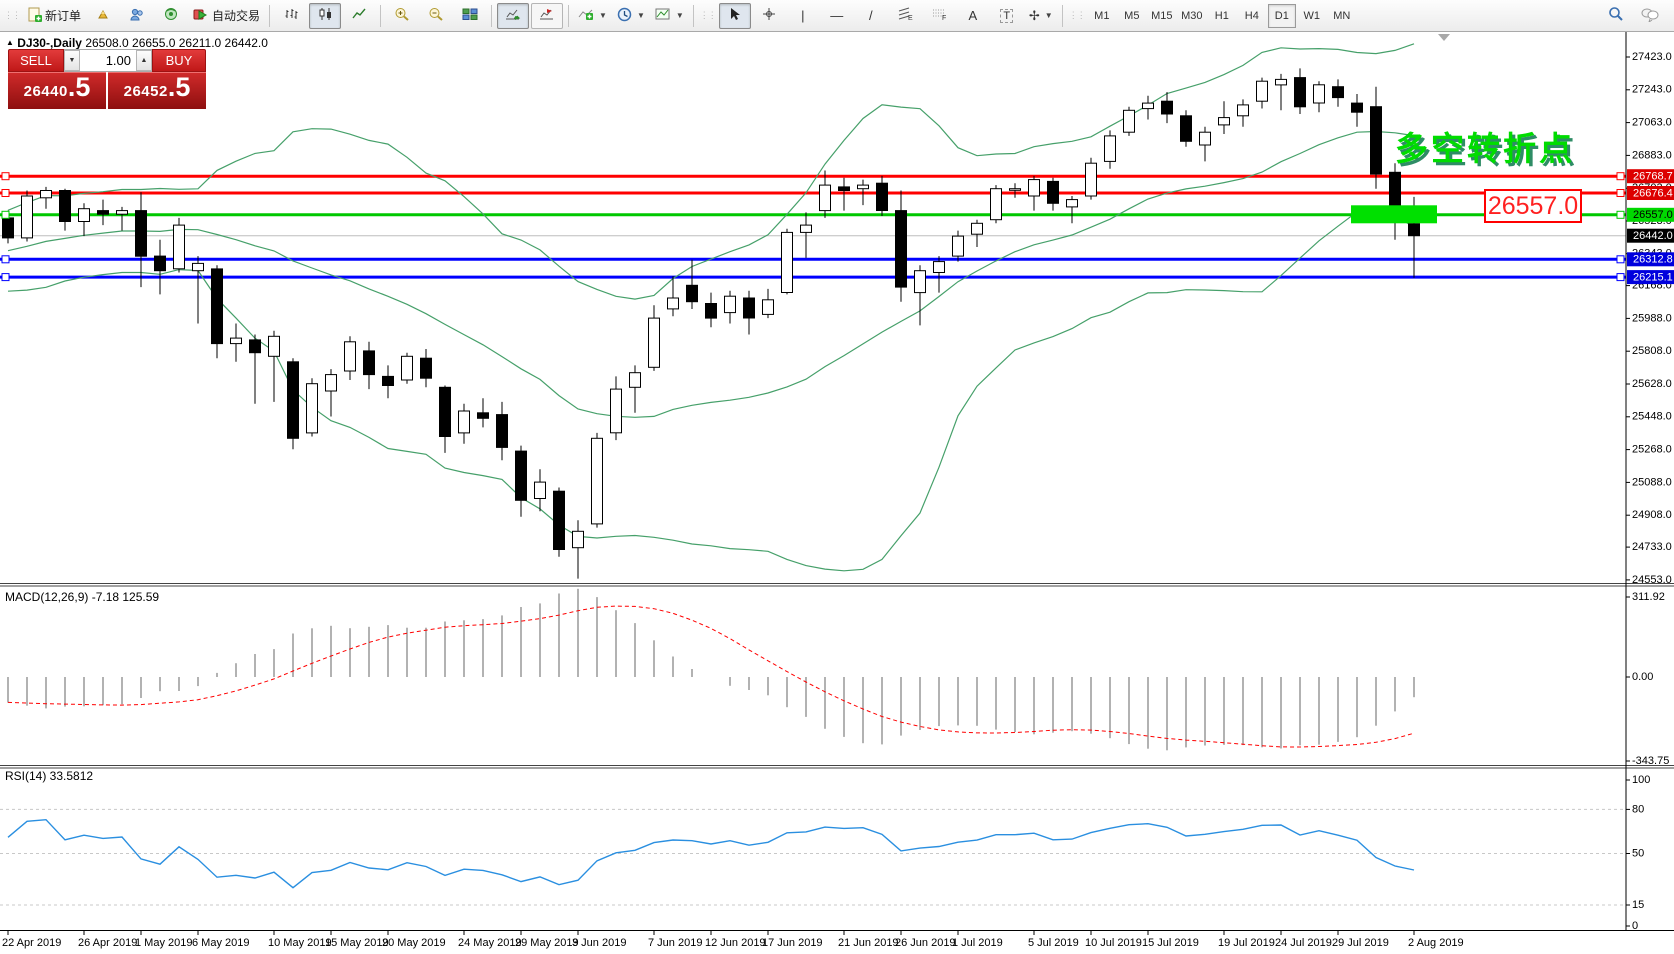 The height and width of the screenshot is (954, 1674). Describe the element at coordinates (10, 42) in the screenshot. I see `collapse-arrow-icon: ▲` at that location.